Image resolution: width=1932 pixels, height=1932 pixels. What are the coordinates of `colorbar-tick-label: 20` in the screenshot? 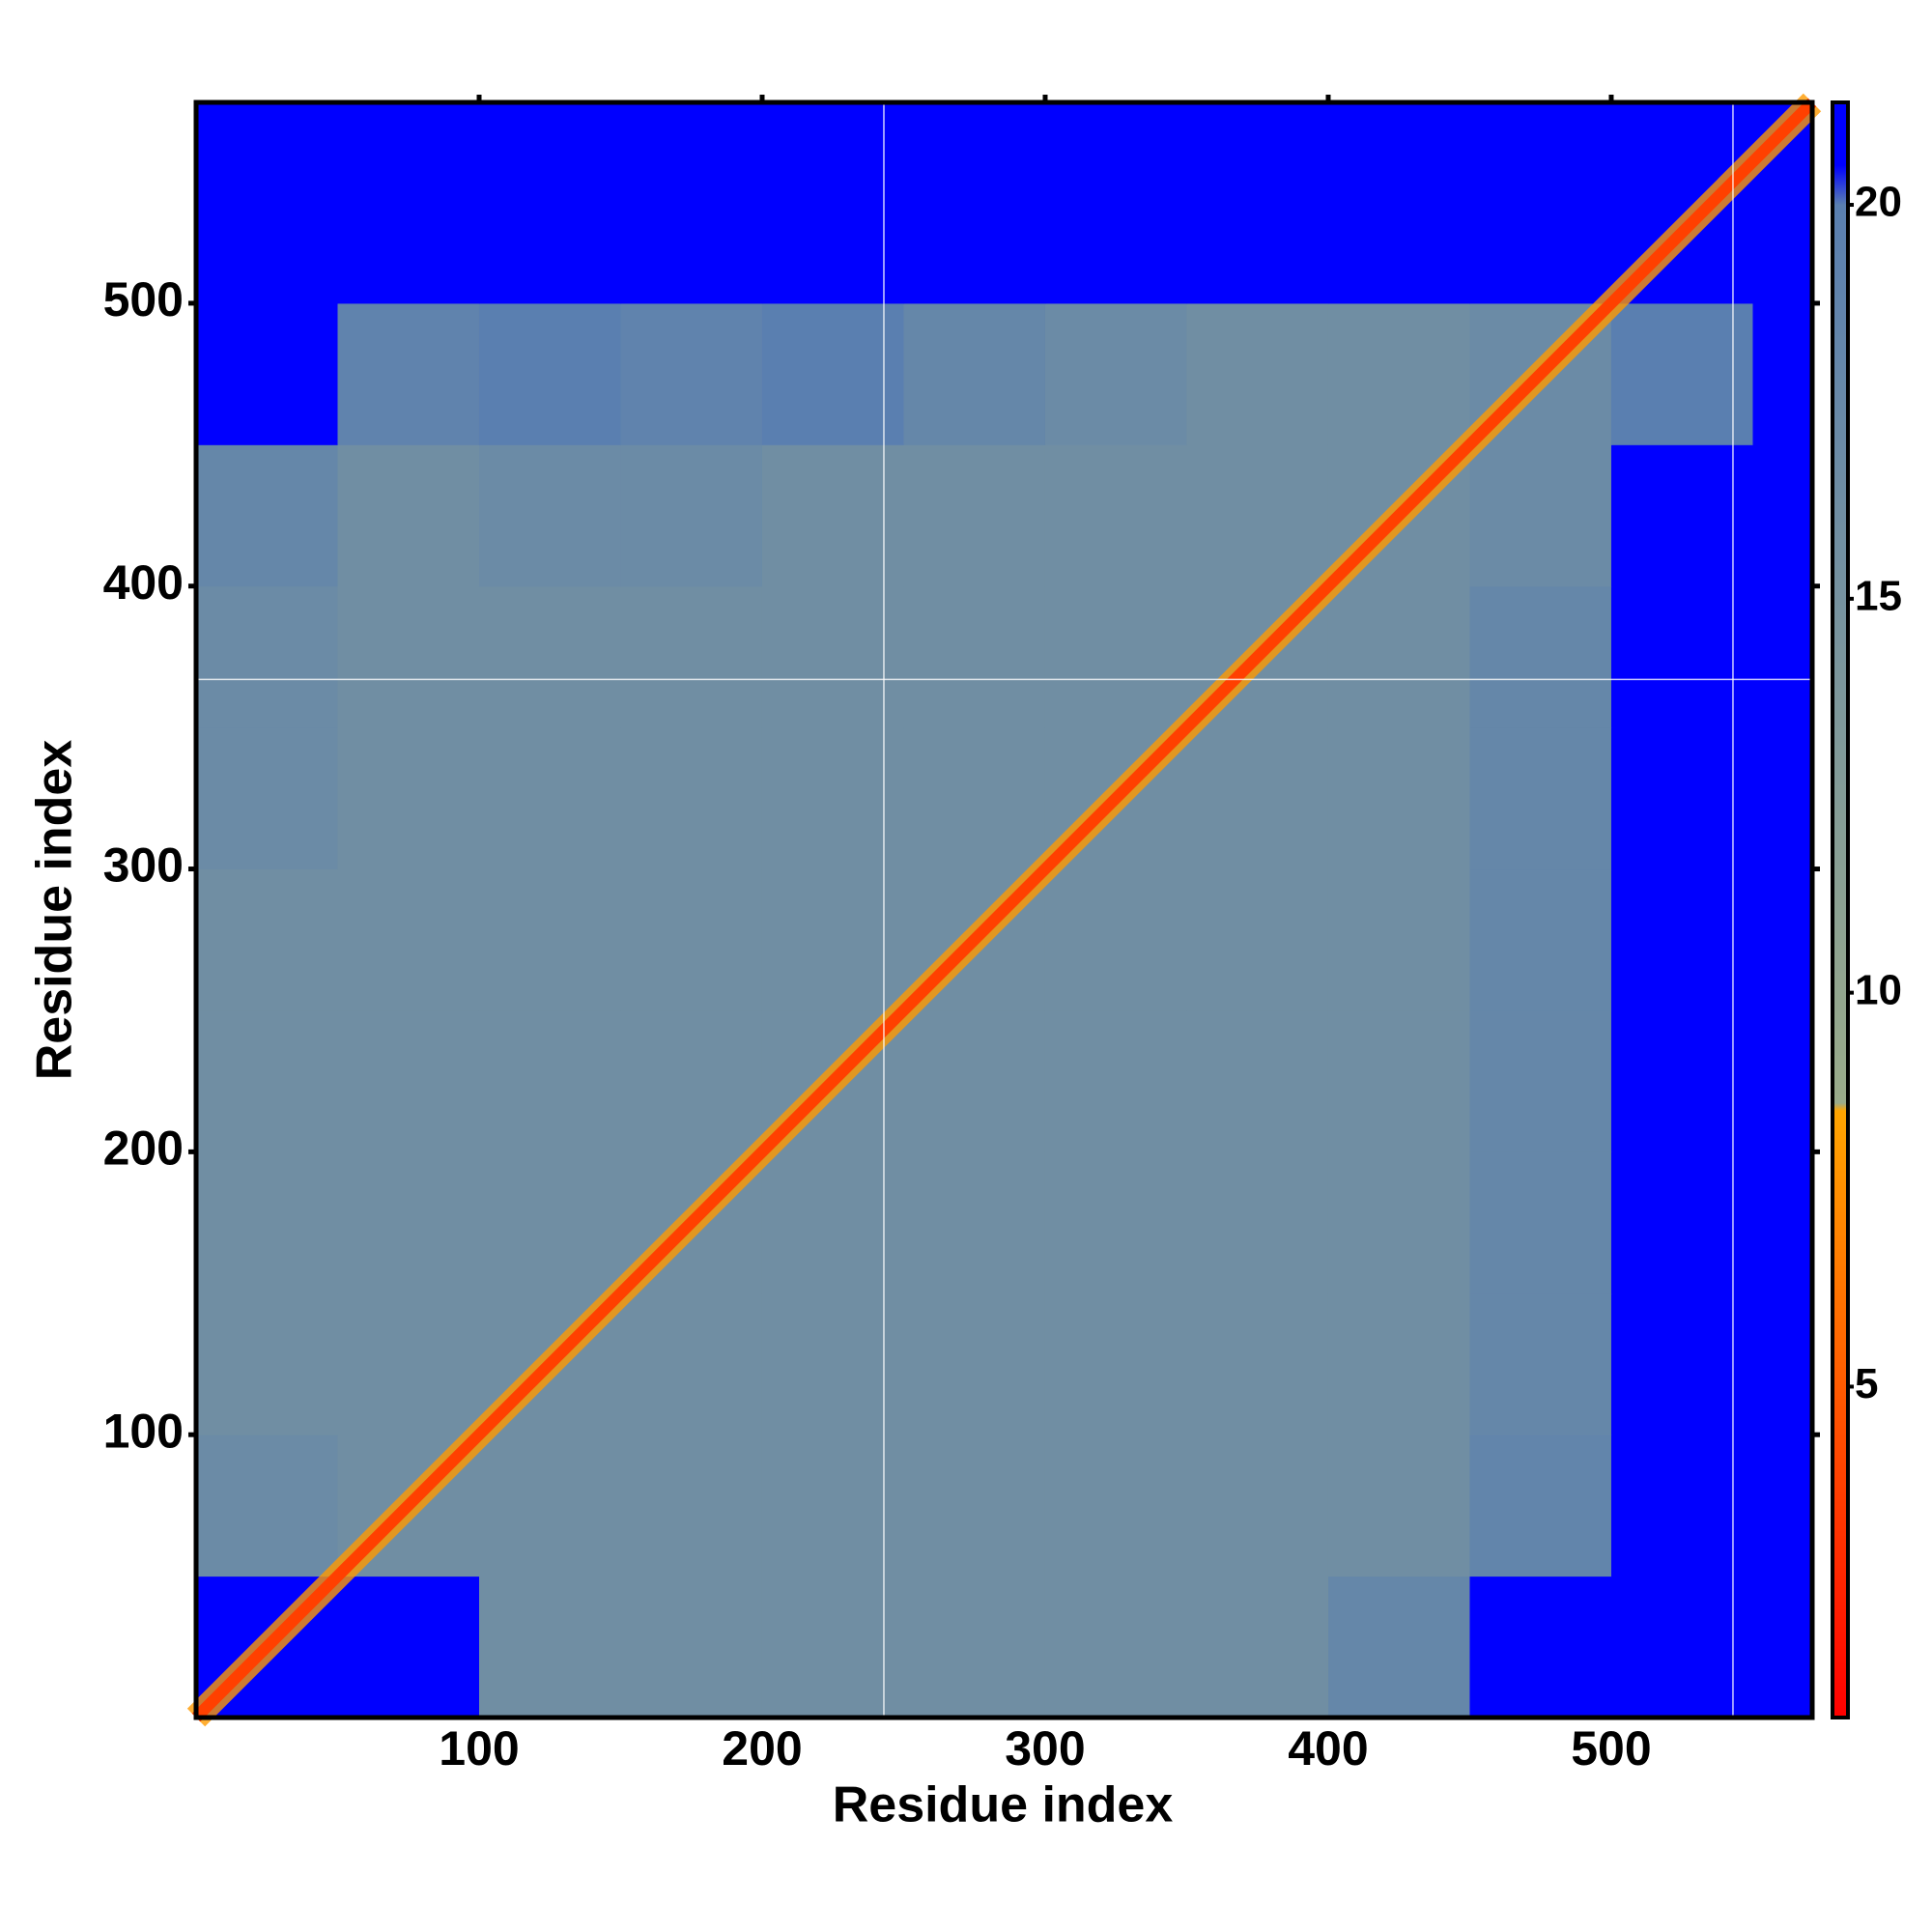 It's located at (1878, 202).